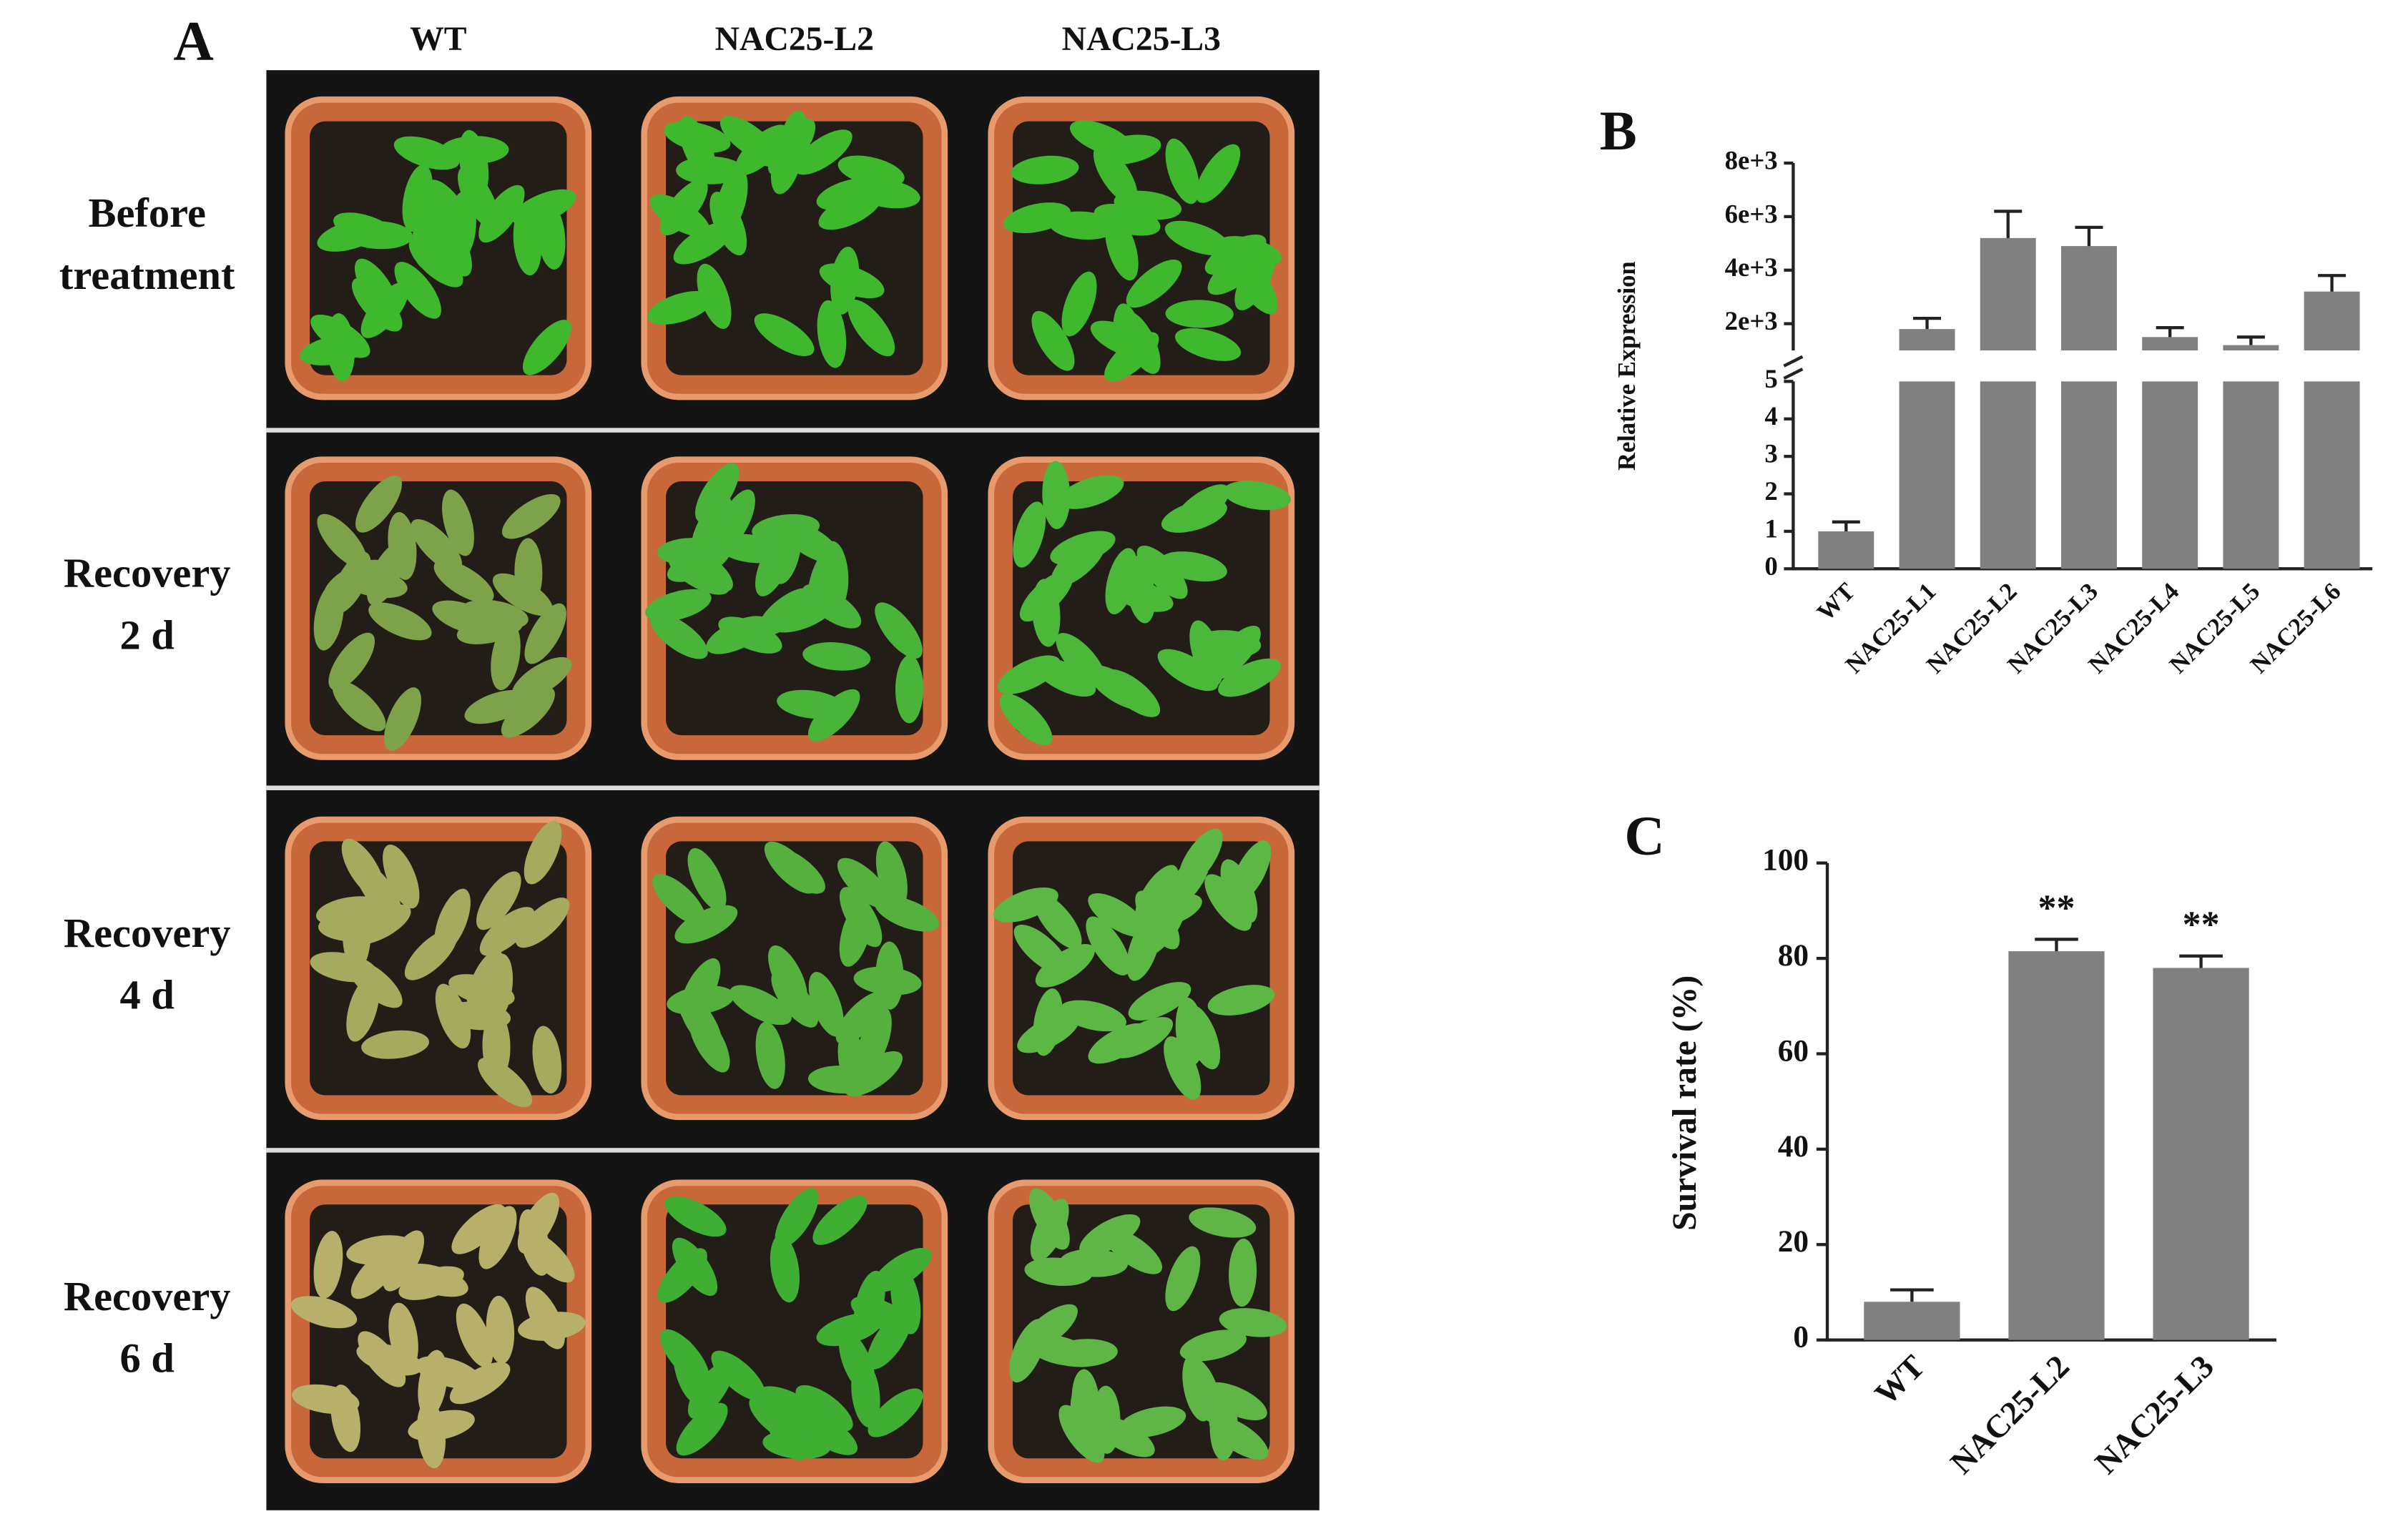 The height and width of the screenshot is (1534, 2408). Describe the element at coordinates (1771, 454) in the screenshot. I see `y-tick-label: 3` at that location.